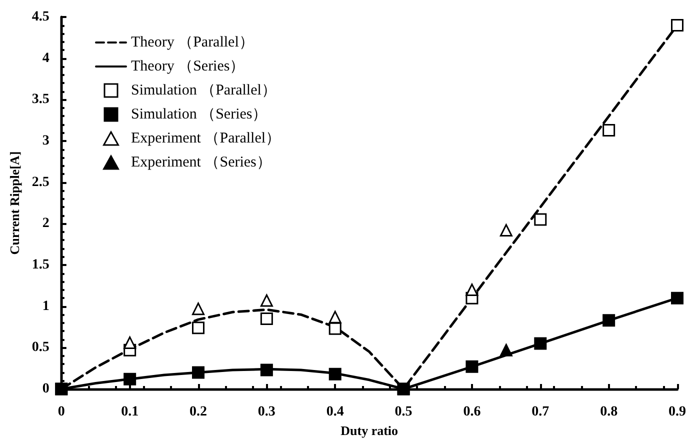 This screenshot has height=443, width=689. What do you see at coordinates (609, 412) in the screenshot?
I see `x-tick-label: 0.8` at bounding box center [609, 412].